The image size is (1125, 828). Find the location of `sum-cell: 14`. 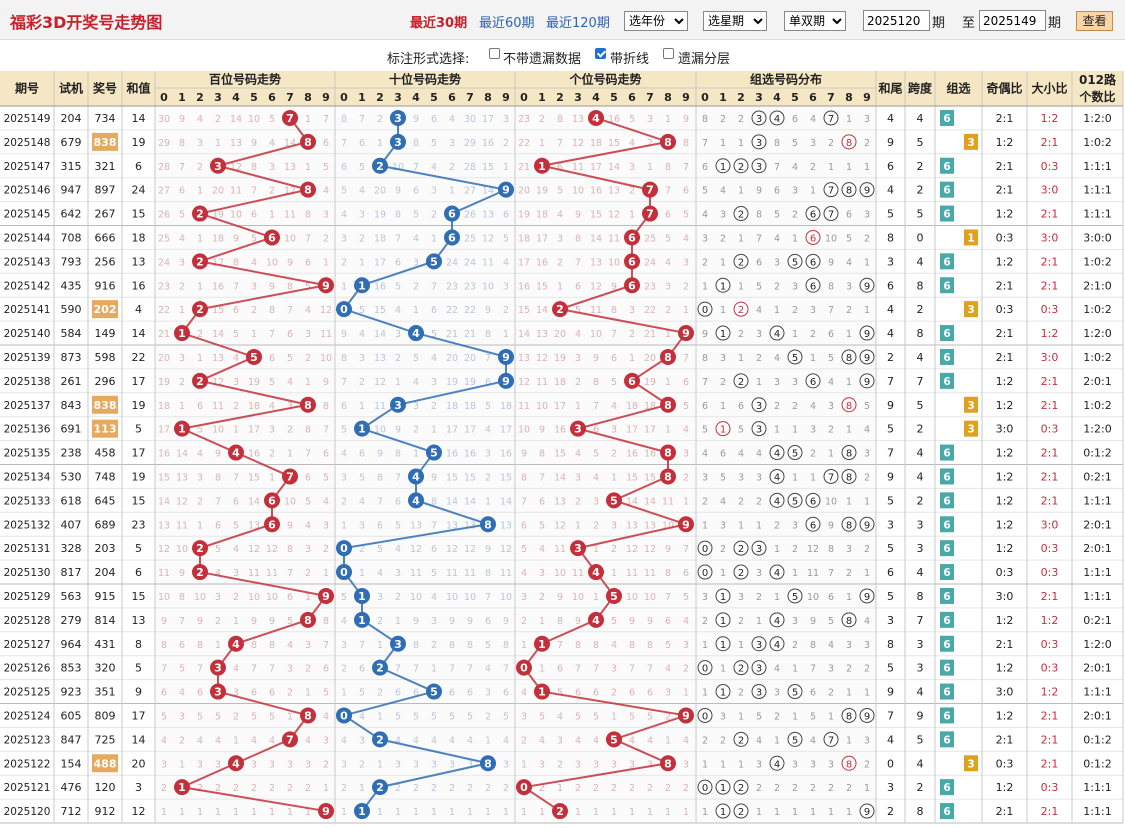

sum-cell: 14 is located at coordinates (139, 118).